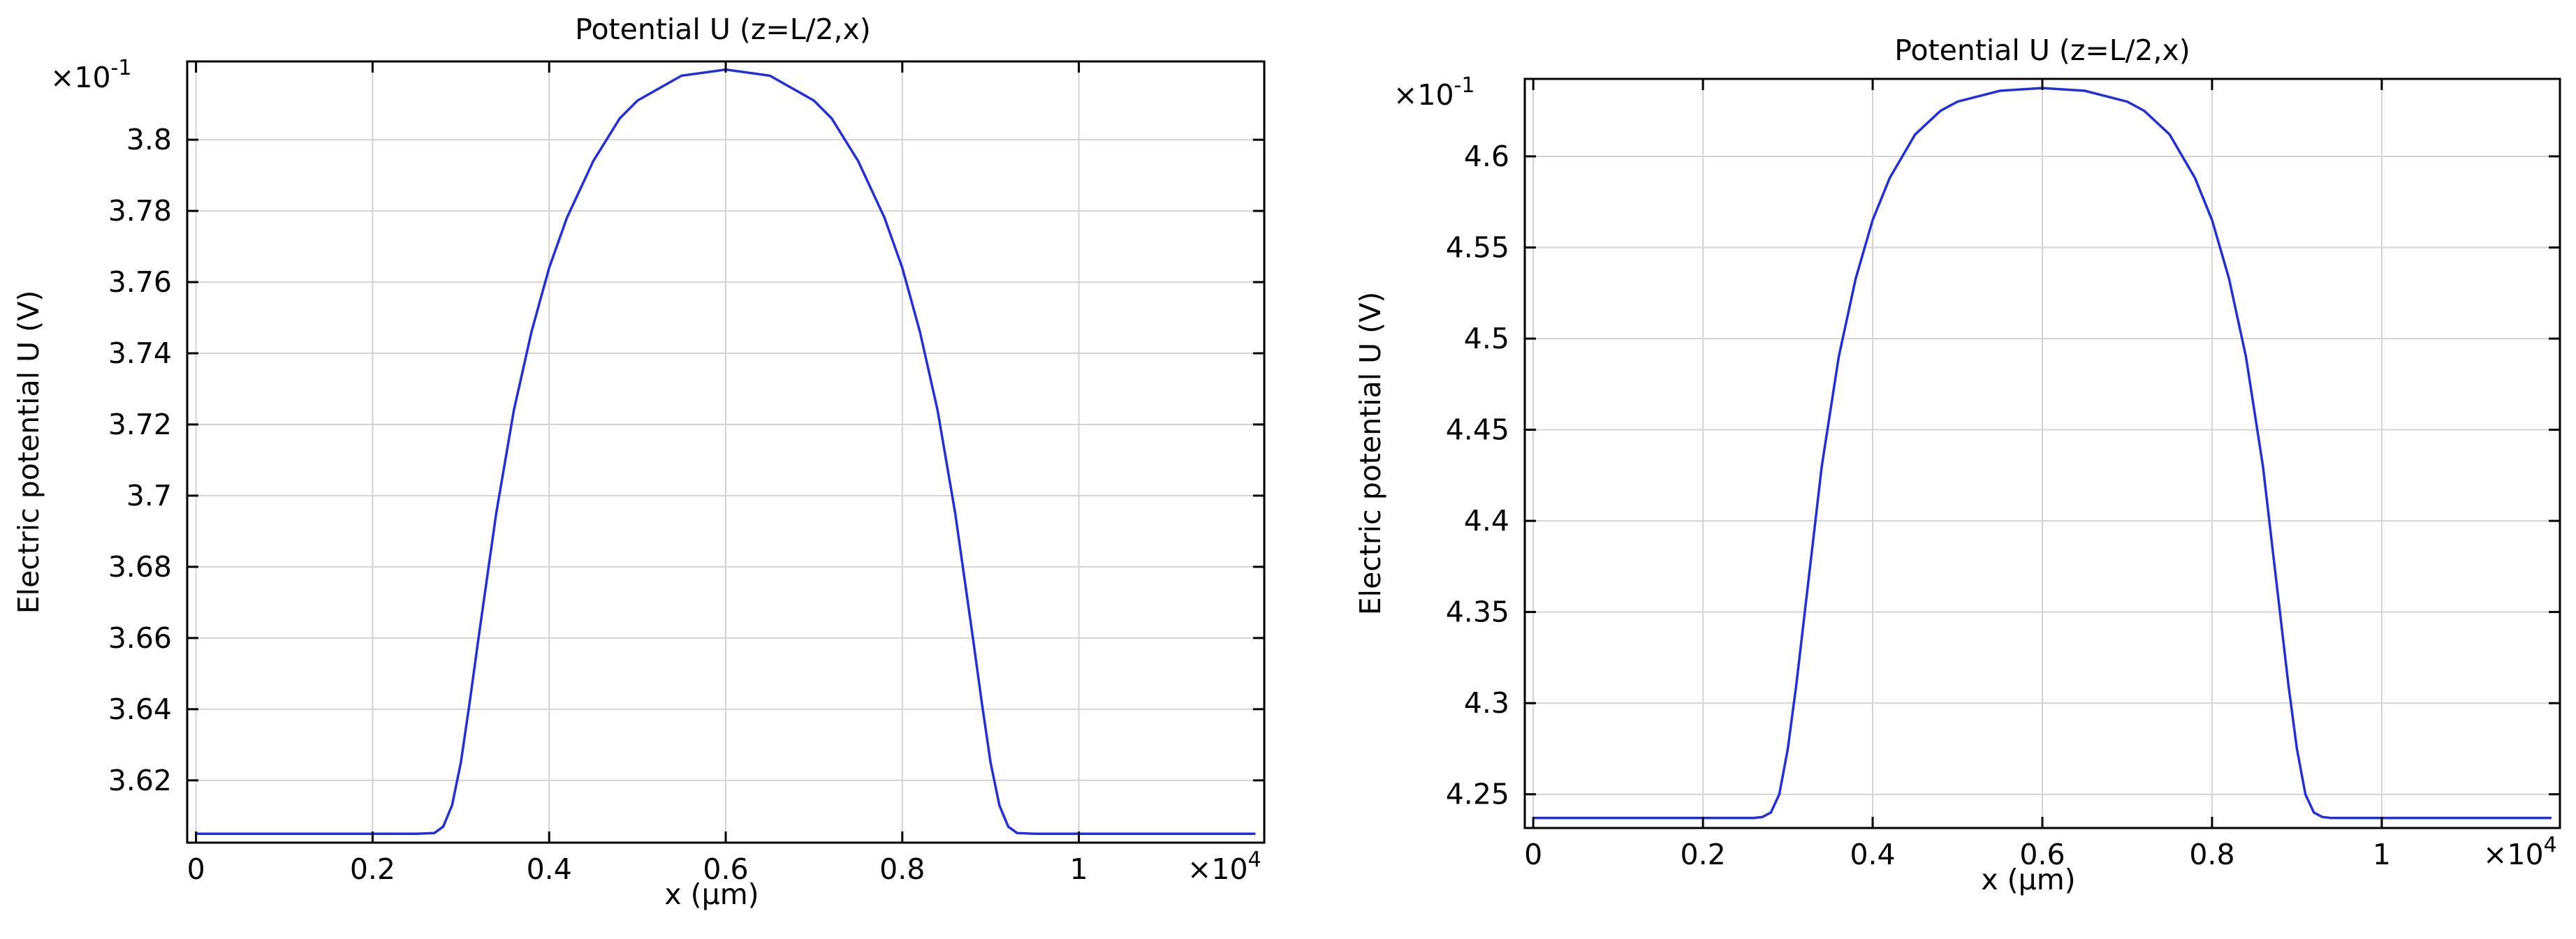 The width and height of the screenshot is (2576, 939). I want to click on y-tick-label: 4.35, so click(1477, 612).